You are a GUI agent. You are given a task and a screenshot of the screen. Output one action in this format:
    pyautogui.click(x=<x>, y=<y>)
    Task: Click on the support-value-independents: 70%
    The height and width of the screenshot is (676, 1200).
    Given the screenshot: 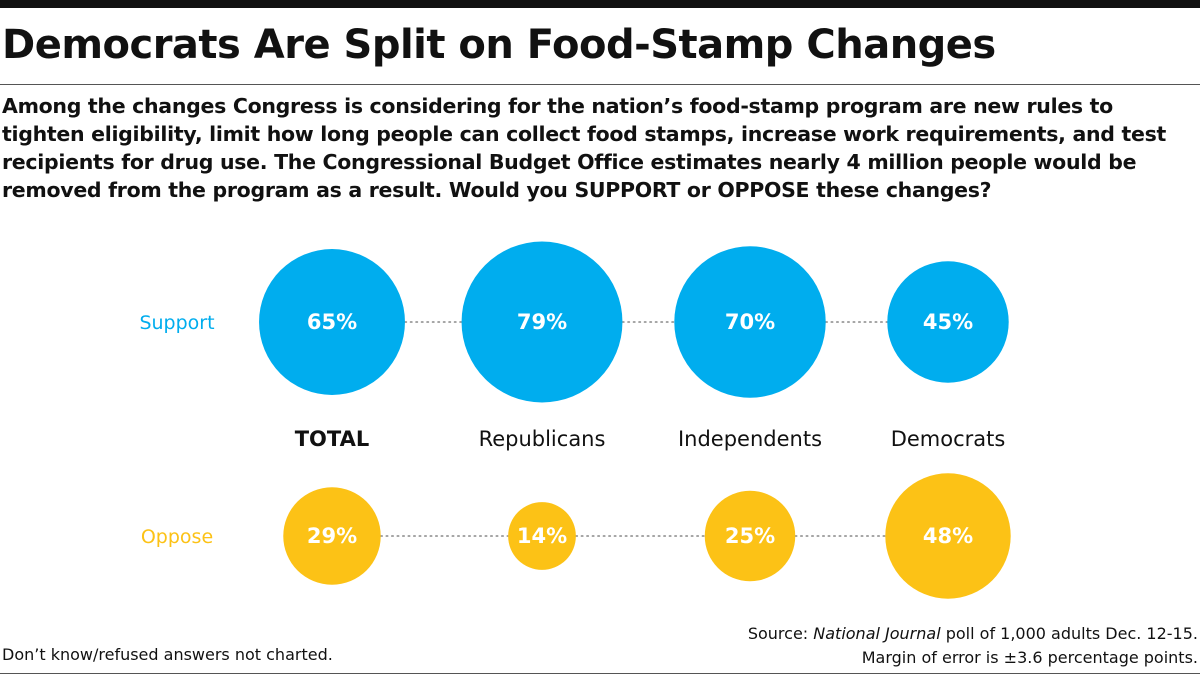 What is the action you would take?
    pyautogui.click(x=750, y=322)
    